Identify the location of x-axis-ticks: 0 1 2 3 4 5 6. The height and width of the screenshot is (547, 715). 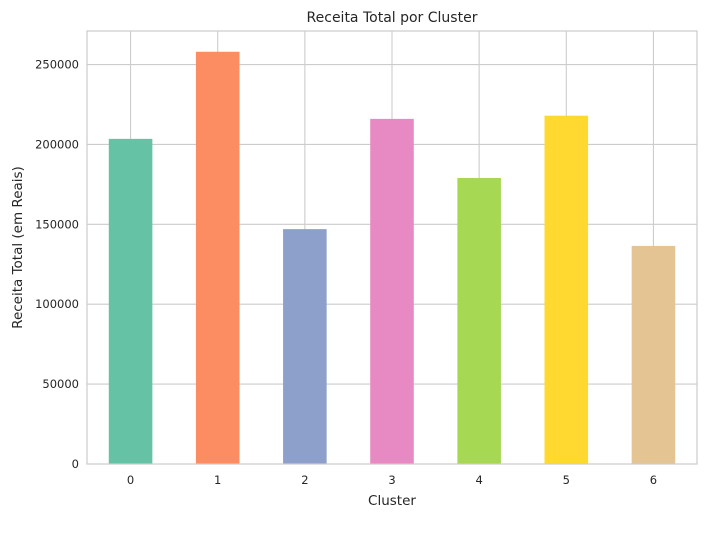
(392, 480).